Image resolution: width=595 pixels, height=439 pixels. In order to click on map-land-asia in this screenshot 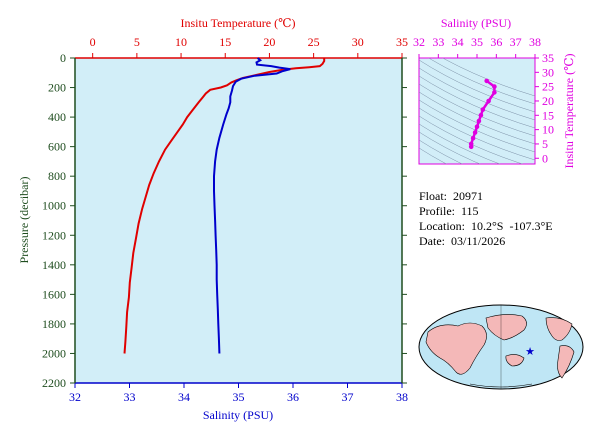, I will do `click(506, 327)`.